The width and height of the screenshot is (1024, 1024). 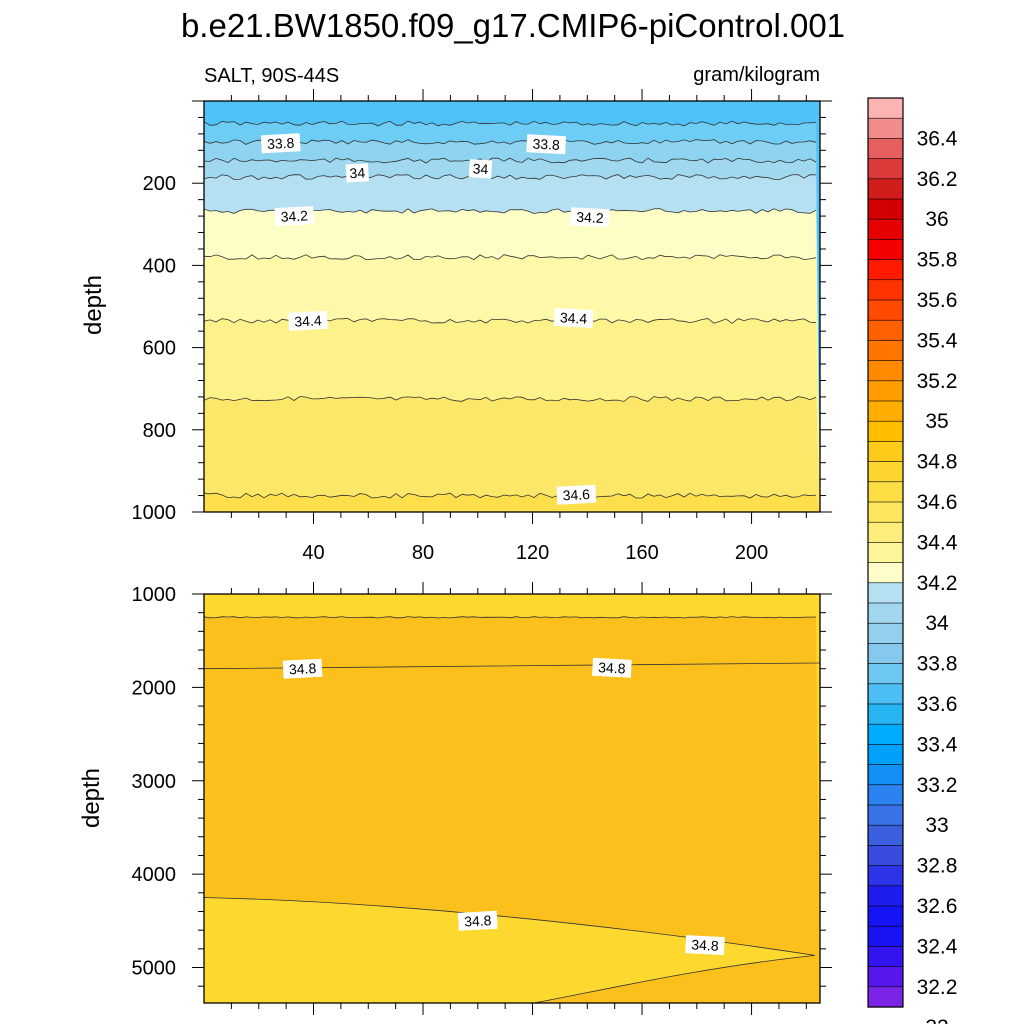 What do you see at coordinates (937, 987) in the screenshot?
I see `colorbar-label: 32.2` at bounding box center [937, 987].